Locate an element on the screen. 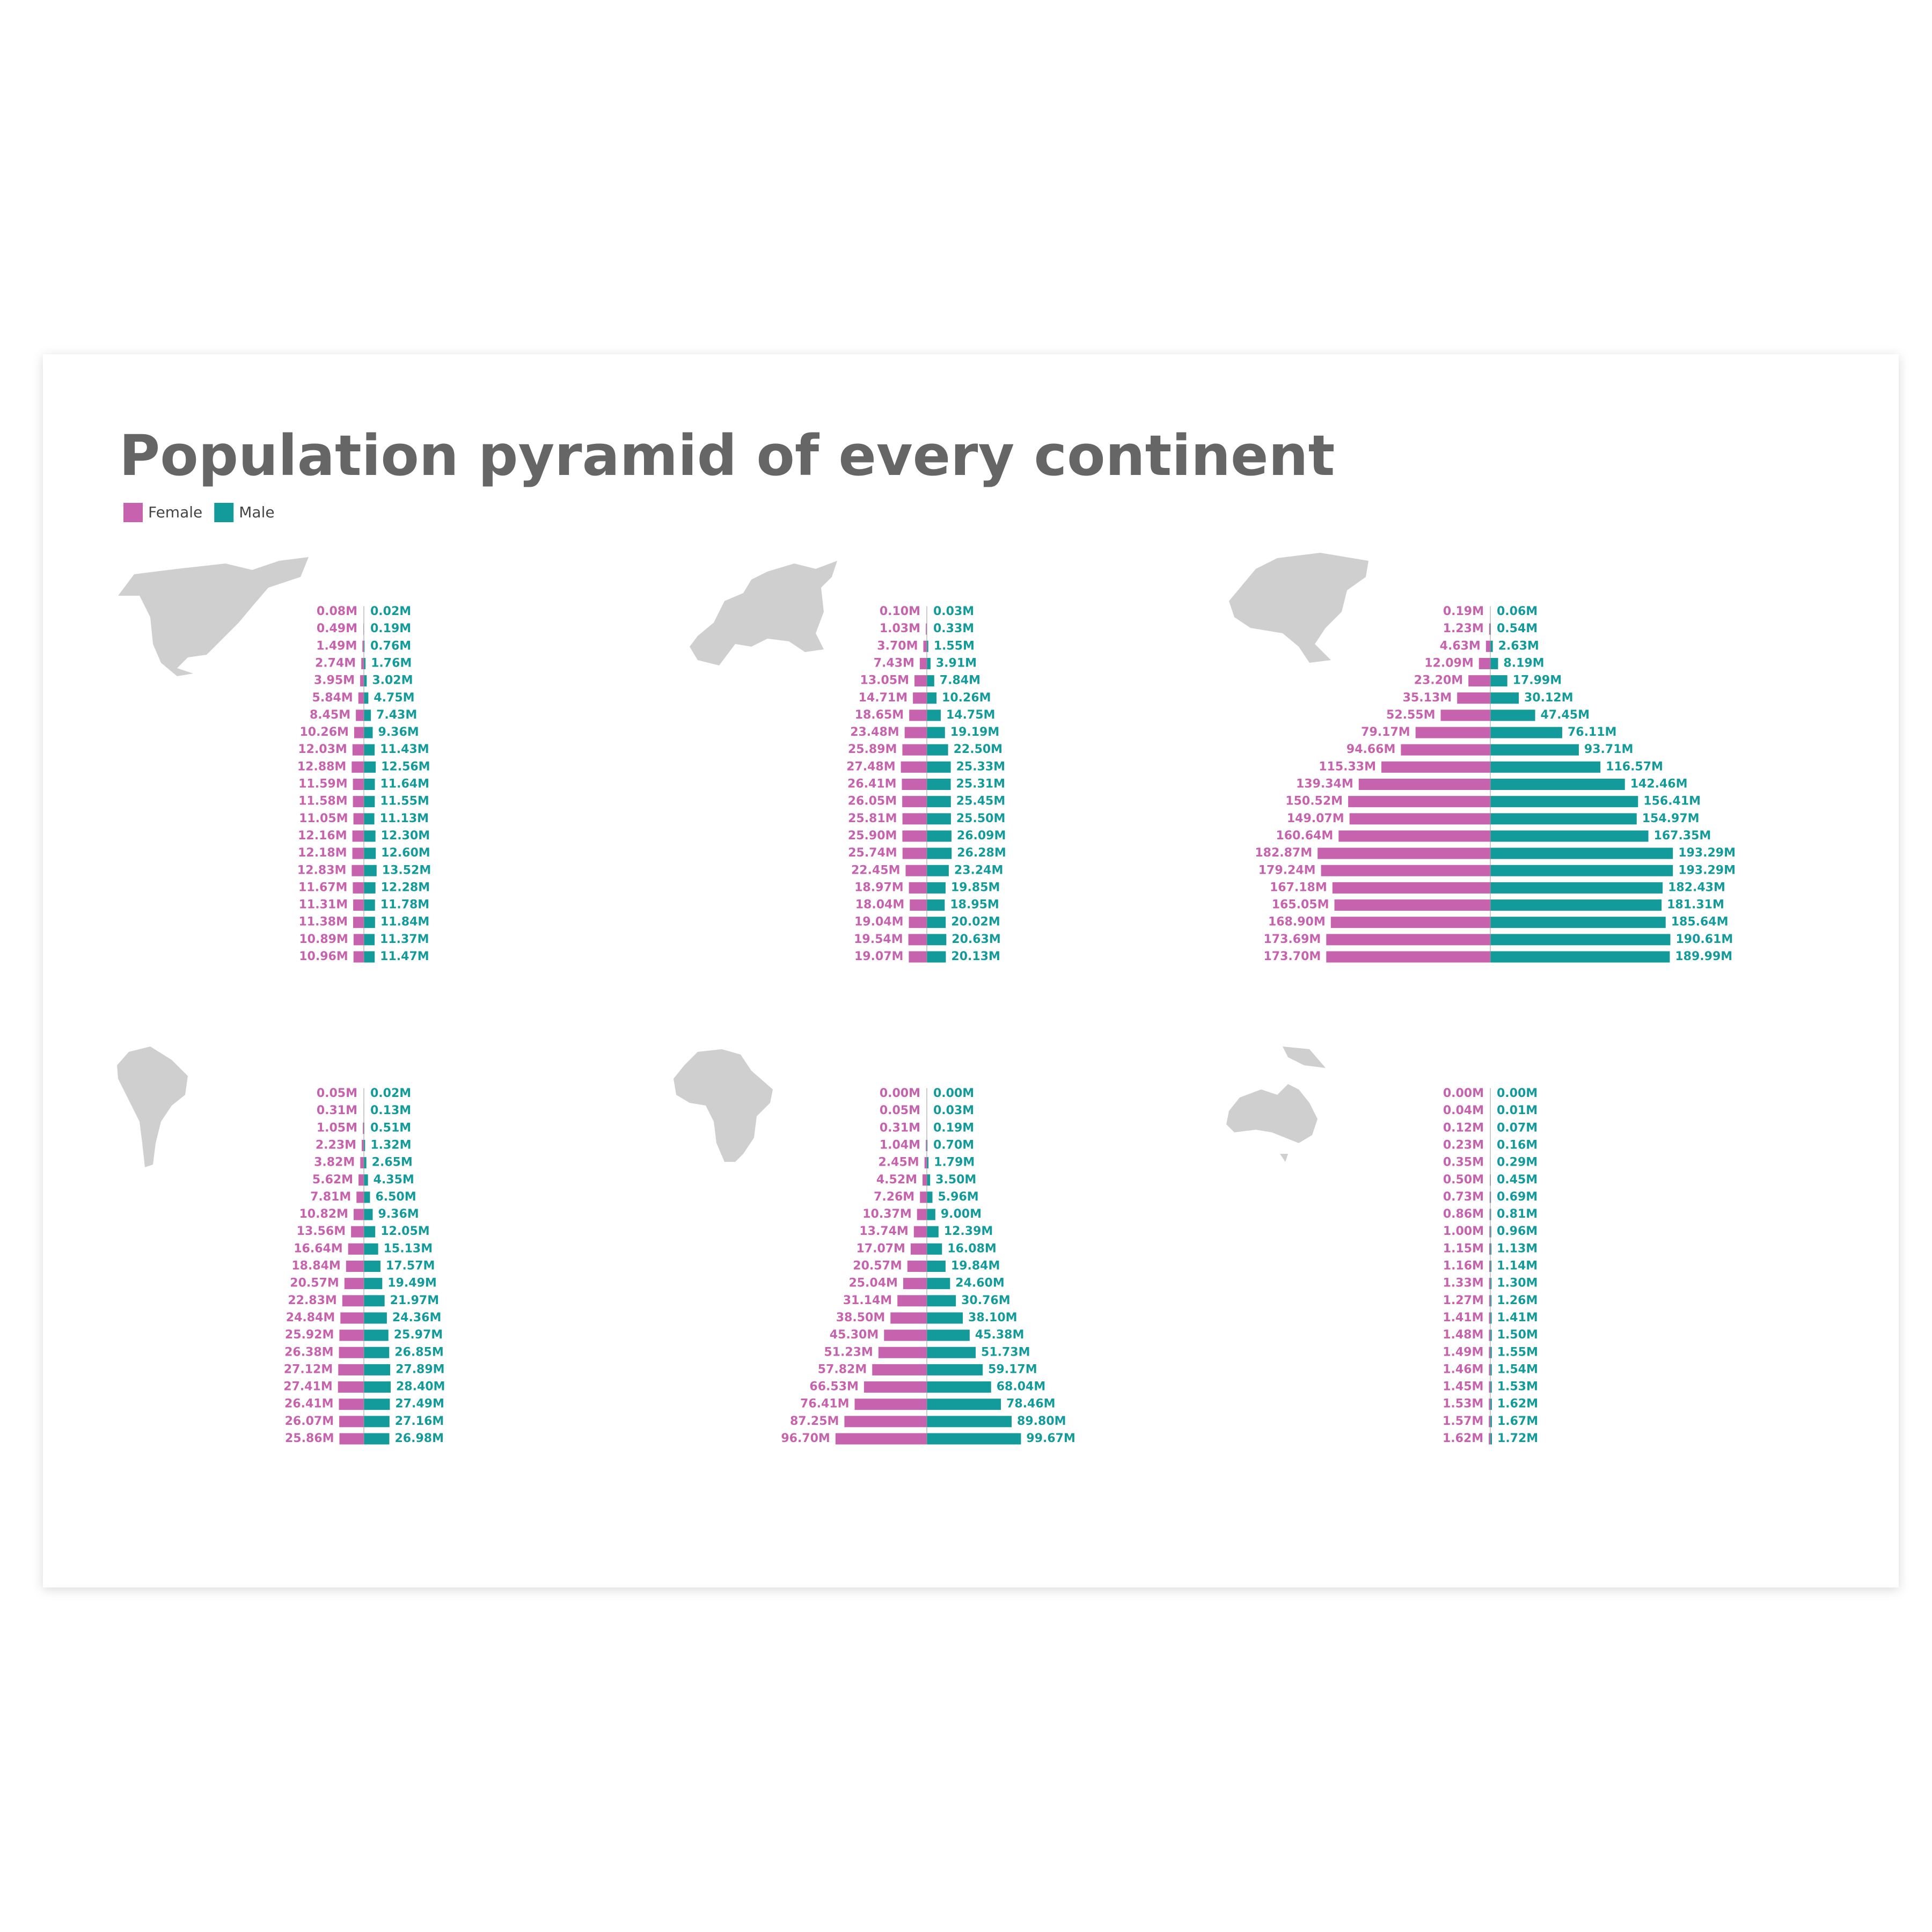 The image size is (1932, 1932). value-label-male: 1.26M is located at coordinates (1517, 1300).